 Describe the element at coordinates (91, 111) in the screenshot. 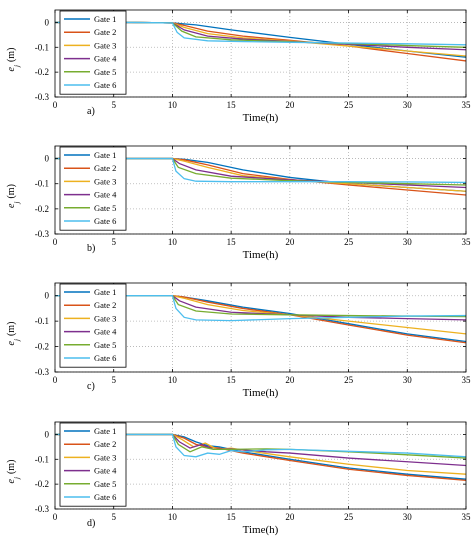

I see `panel-label: a)` at that location.